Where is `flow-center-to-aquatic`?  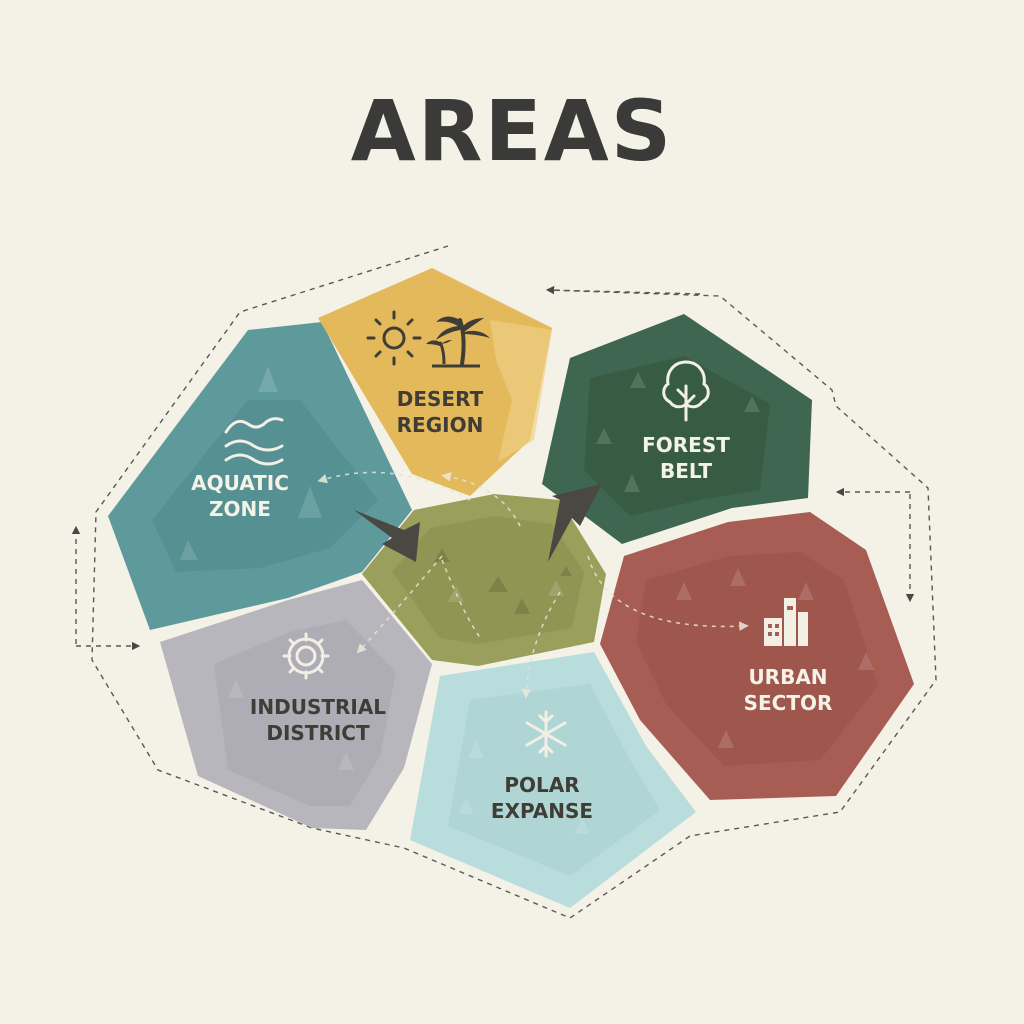
flow-center-to-aquatic is located at coordinates (394, 486).